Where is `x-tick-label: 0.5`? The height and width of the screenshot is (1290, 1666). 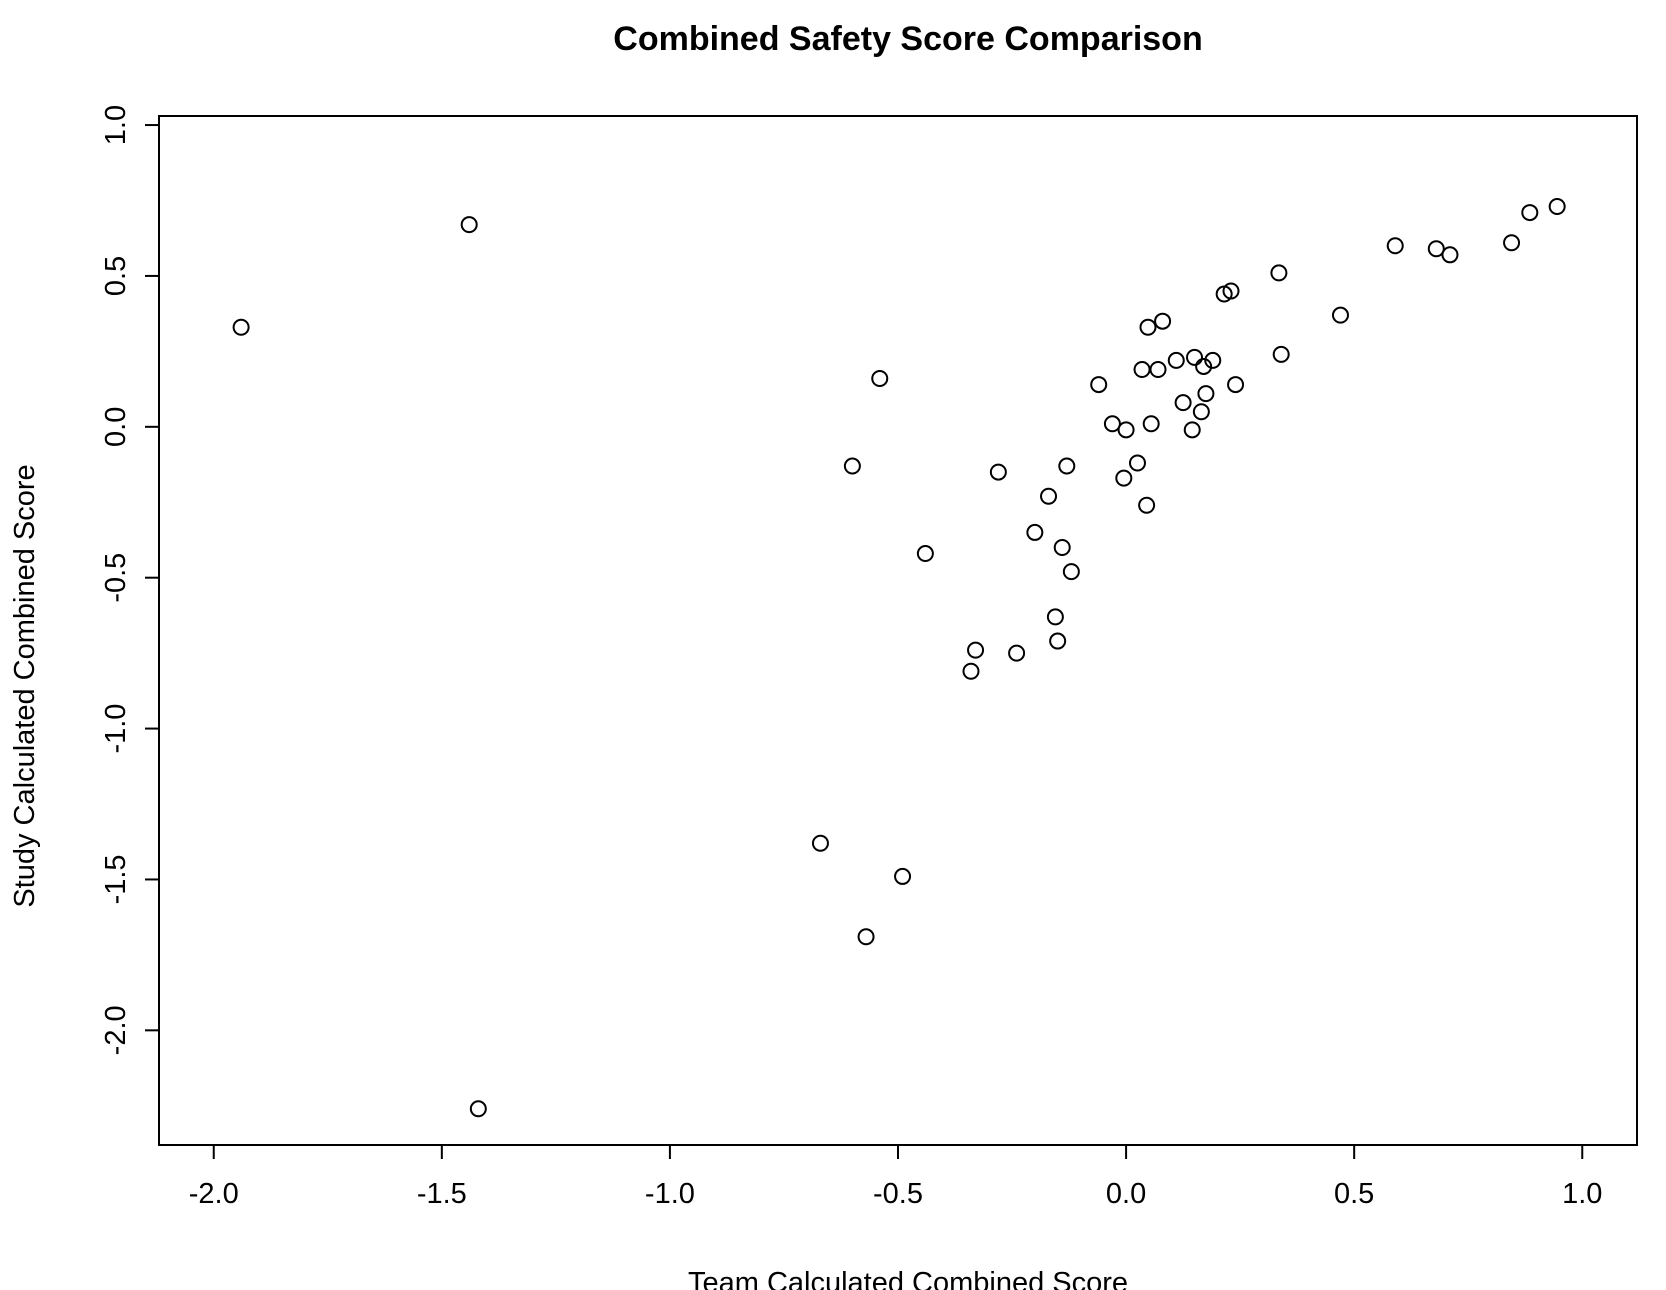
x-tick-label: 0.5 is located at coordinates (1354, 1194).